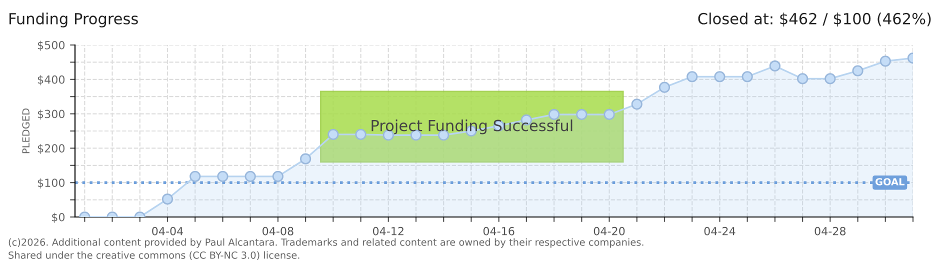 Image resolution: width=940 pixels, height=270 pixels. I want to click on y-tick-label: $200, so click(51, 149).